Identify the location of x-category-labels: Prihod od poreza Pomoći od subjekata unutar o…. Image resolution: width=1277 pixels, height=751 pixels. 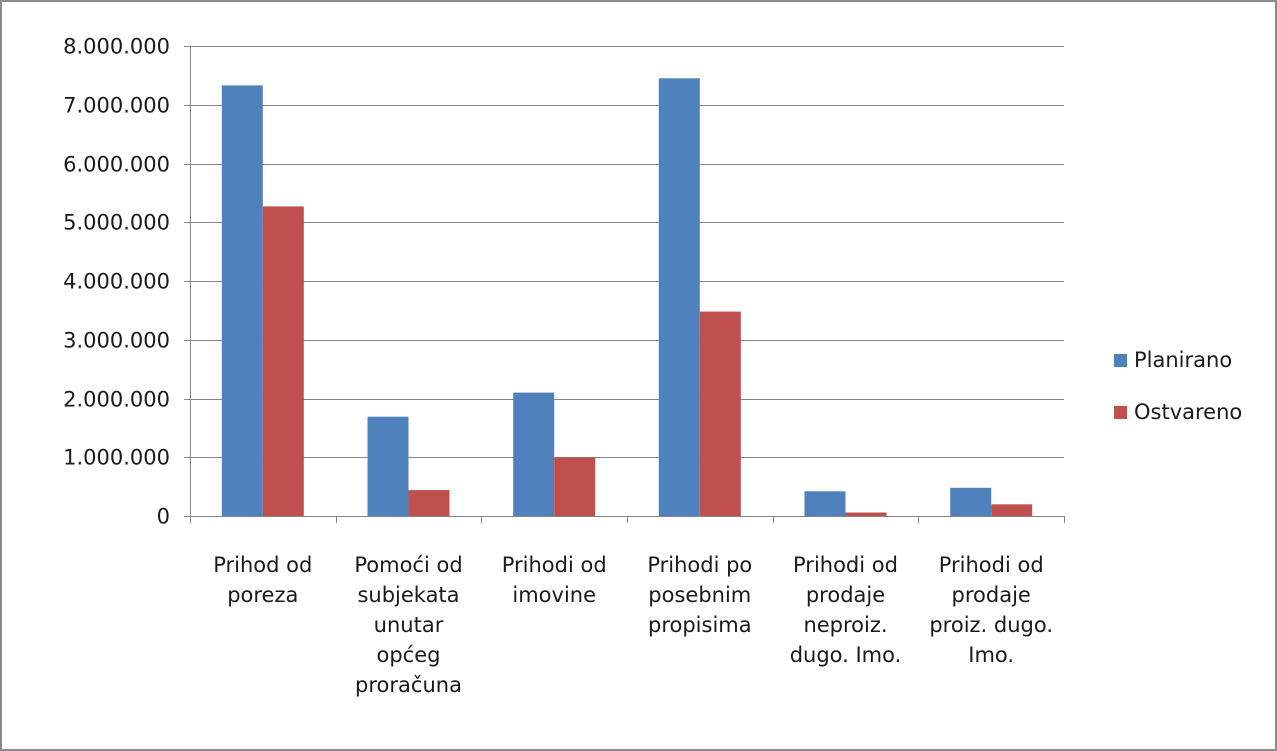
(633, 625).